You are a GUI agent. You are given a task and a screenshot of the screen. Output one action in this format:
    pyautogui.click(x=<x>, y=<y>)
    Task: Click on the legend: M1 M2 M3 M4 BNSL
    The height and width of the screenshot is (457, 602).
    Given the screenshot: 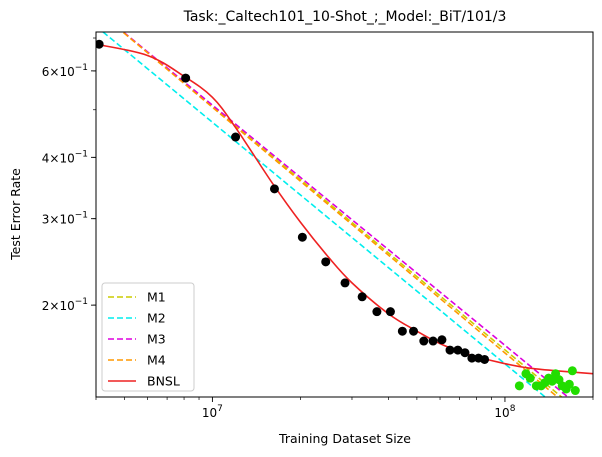 What is the action you would take?
    pyautogui.click(x=148, y=337)
    